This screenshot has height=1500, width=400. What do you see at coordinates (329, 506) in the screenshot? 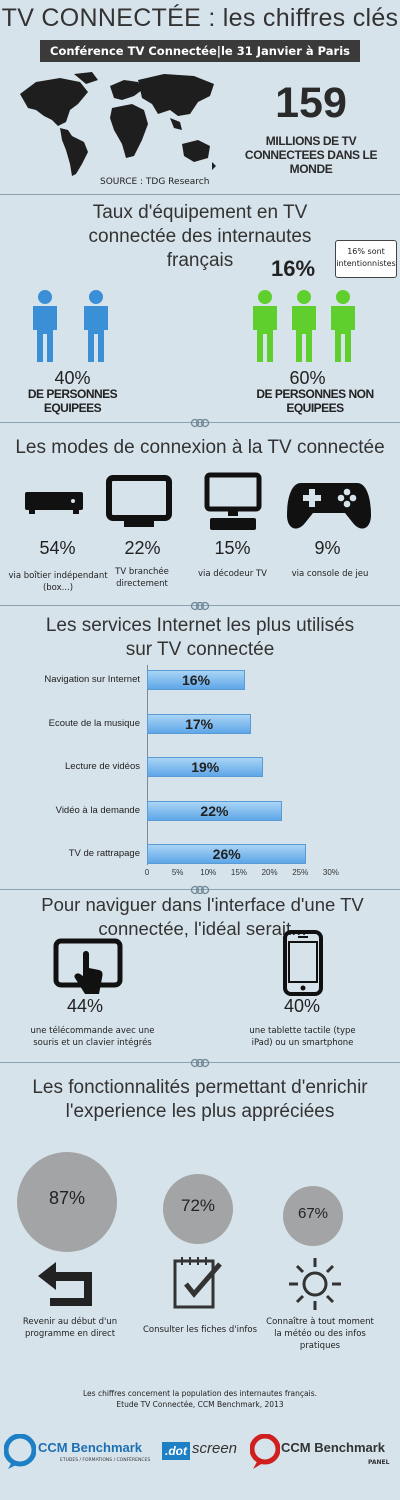
I see `gamepad-icon` at bounding box center [329, 506].